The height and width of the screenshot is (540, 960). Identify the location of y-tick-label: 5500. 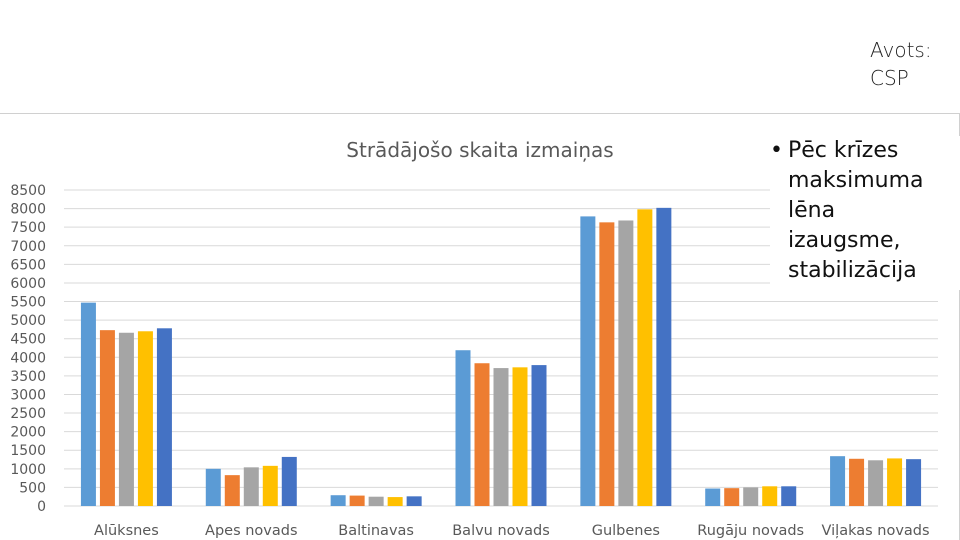
(28, 303).